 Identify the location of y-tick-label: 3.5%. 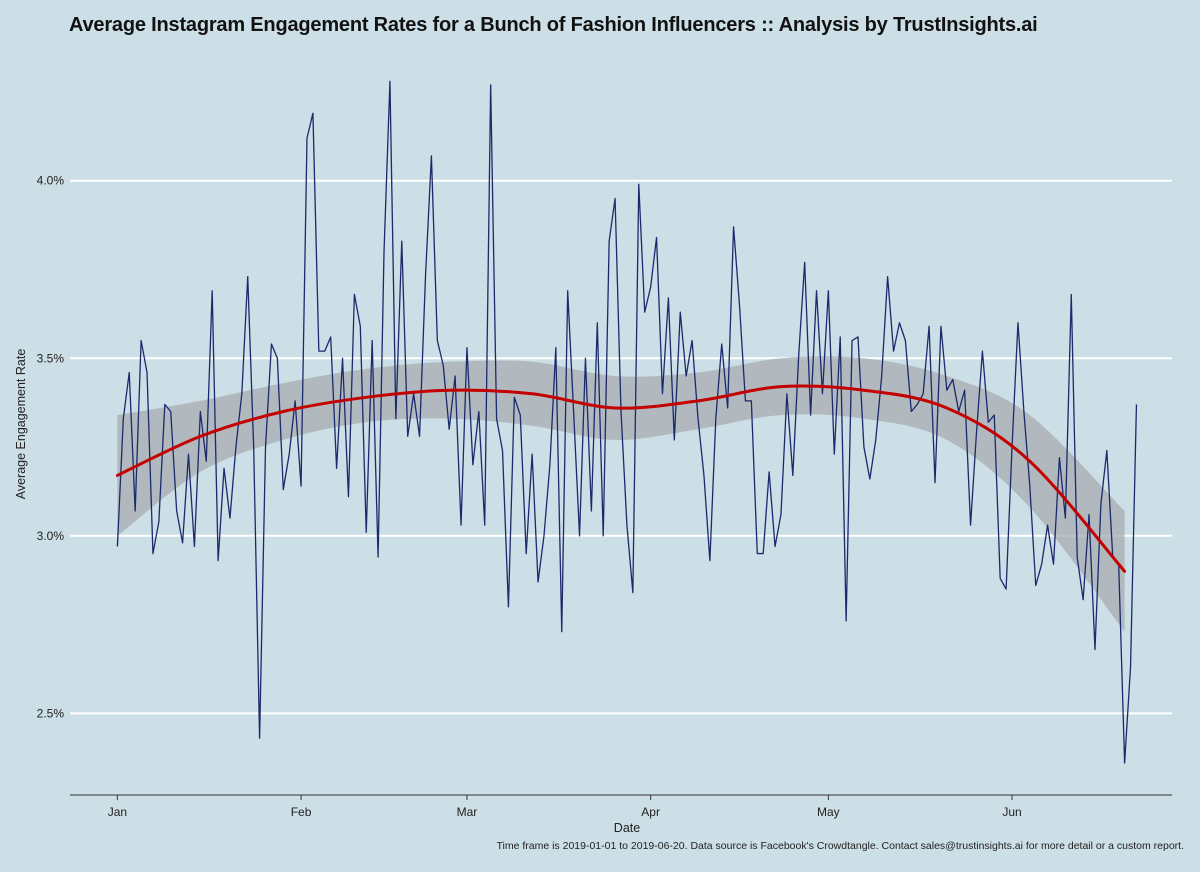
(51, 358).